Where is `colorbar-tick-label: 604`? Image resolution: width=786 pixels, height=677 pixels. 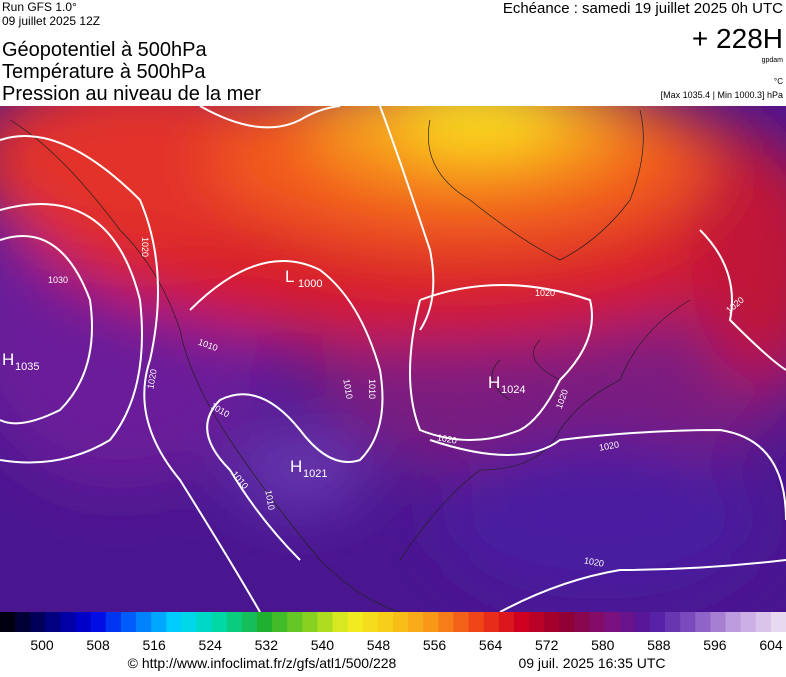 colorbar-tick-label: 604 is located at coordinates (771, 645).